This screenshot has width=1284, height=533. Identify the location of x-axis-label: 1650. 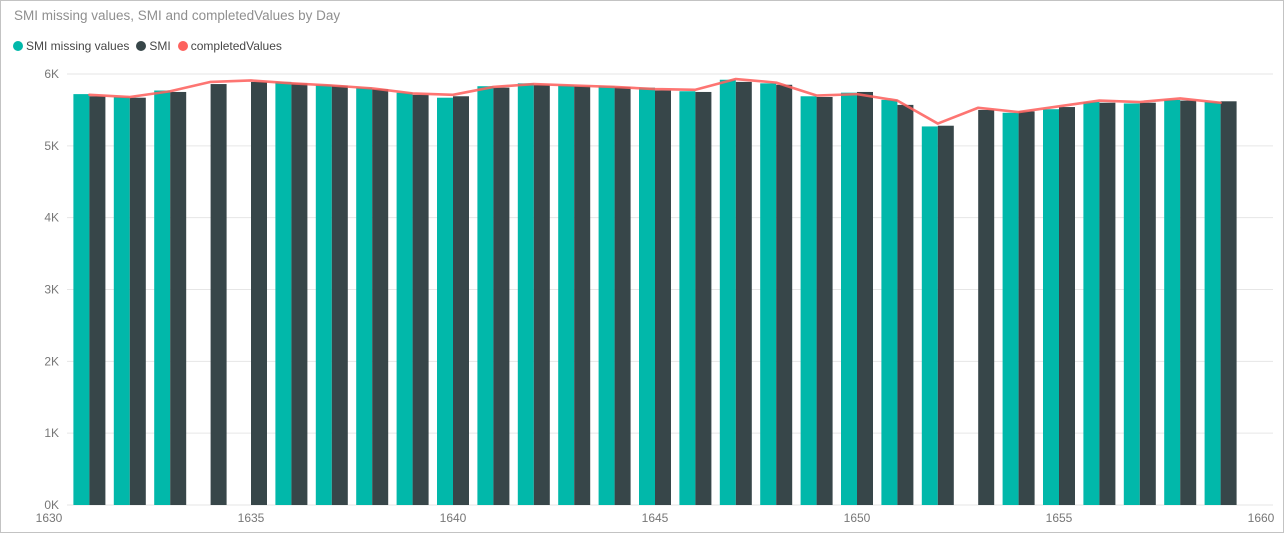
(857, 518).